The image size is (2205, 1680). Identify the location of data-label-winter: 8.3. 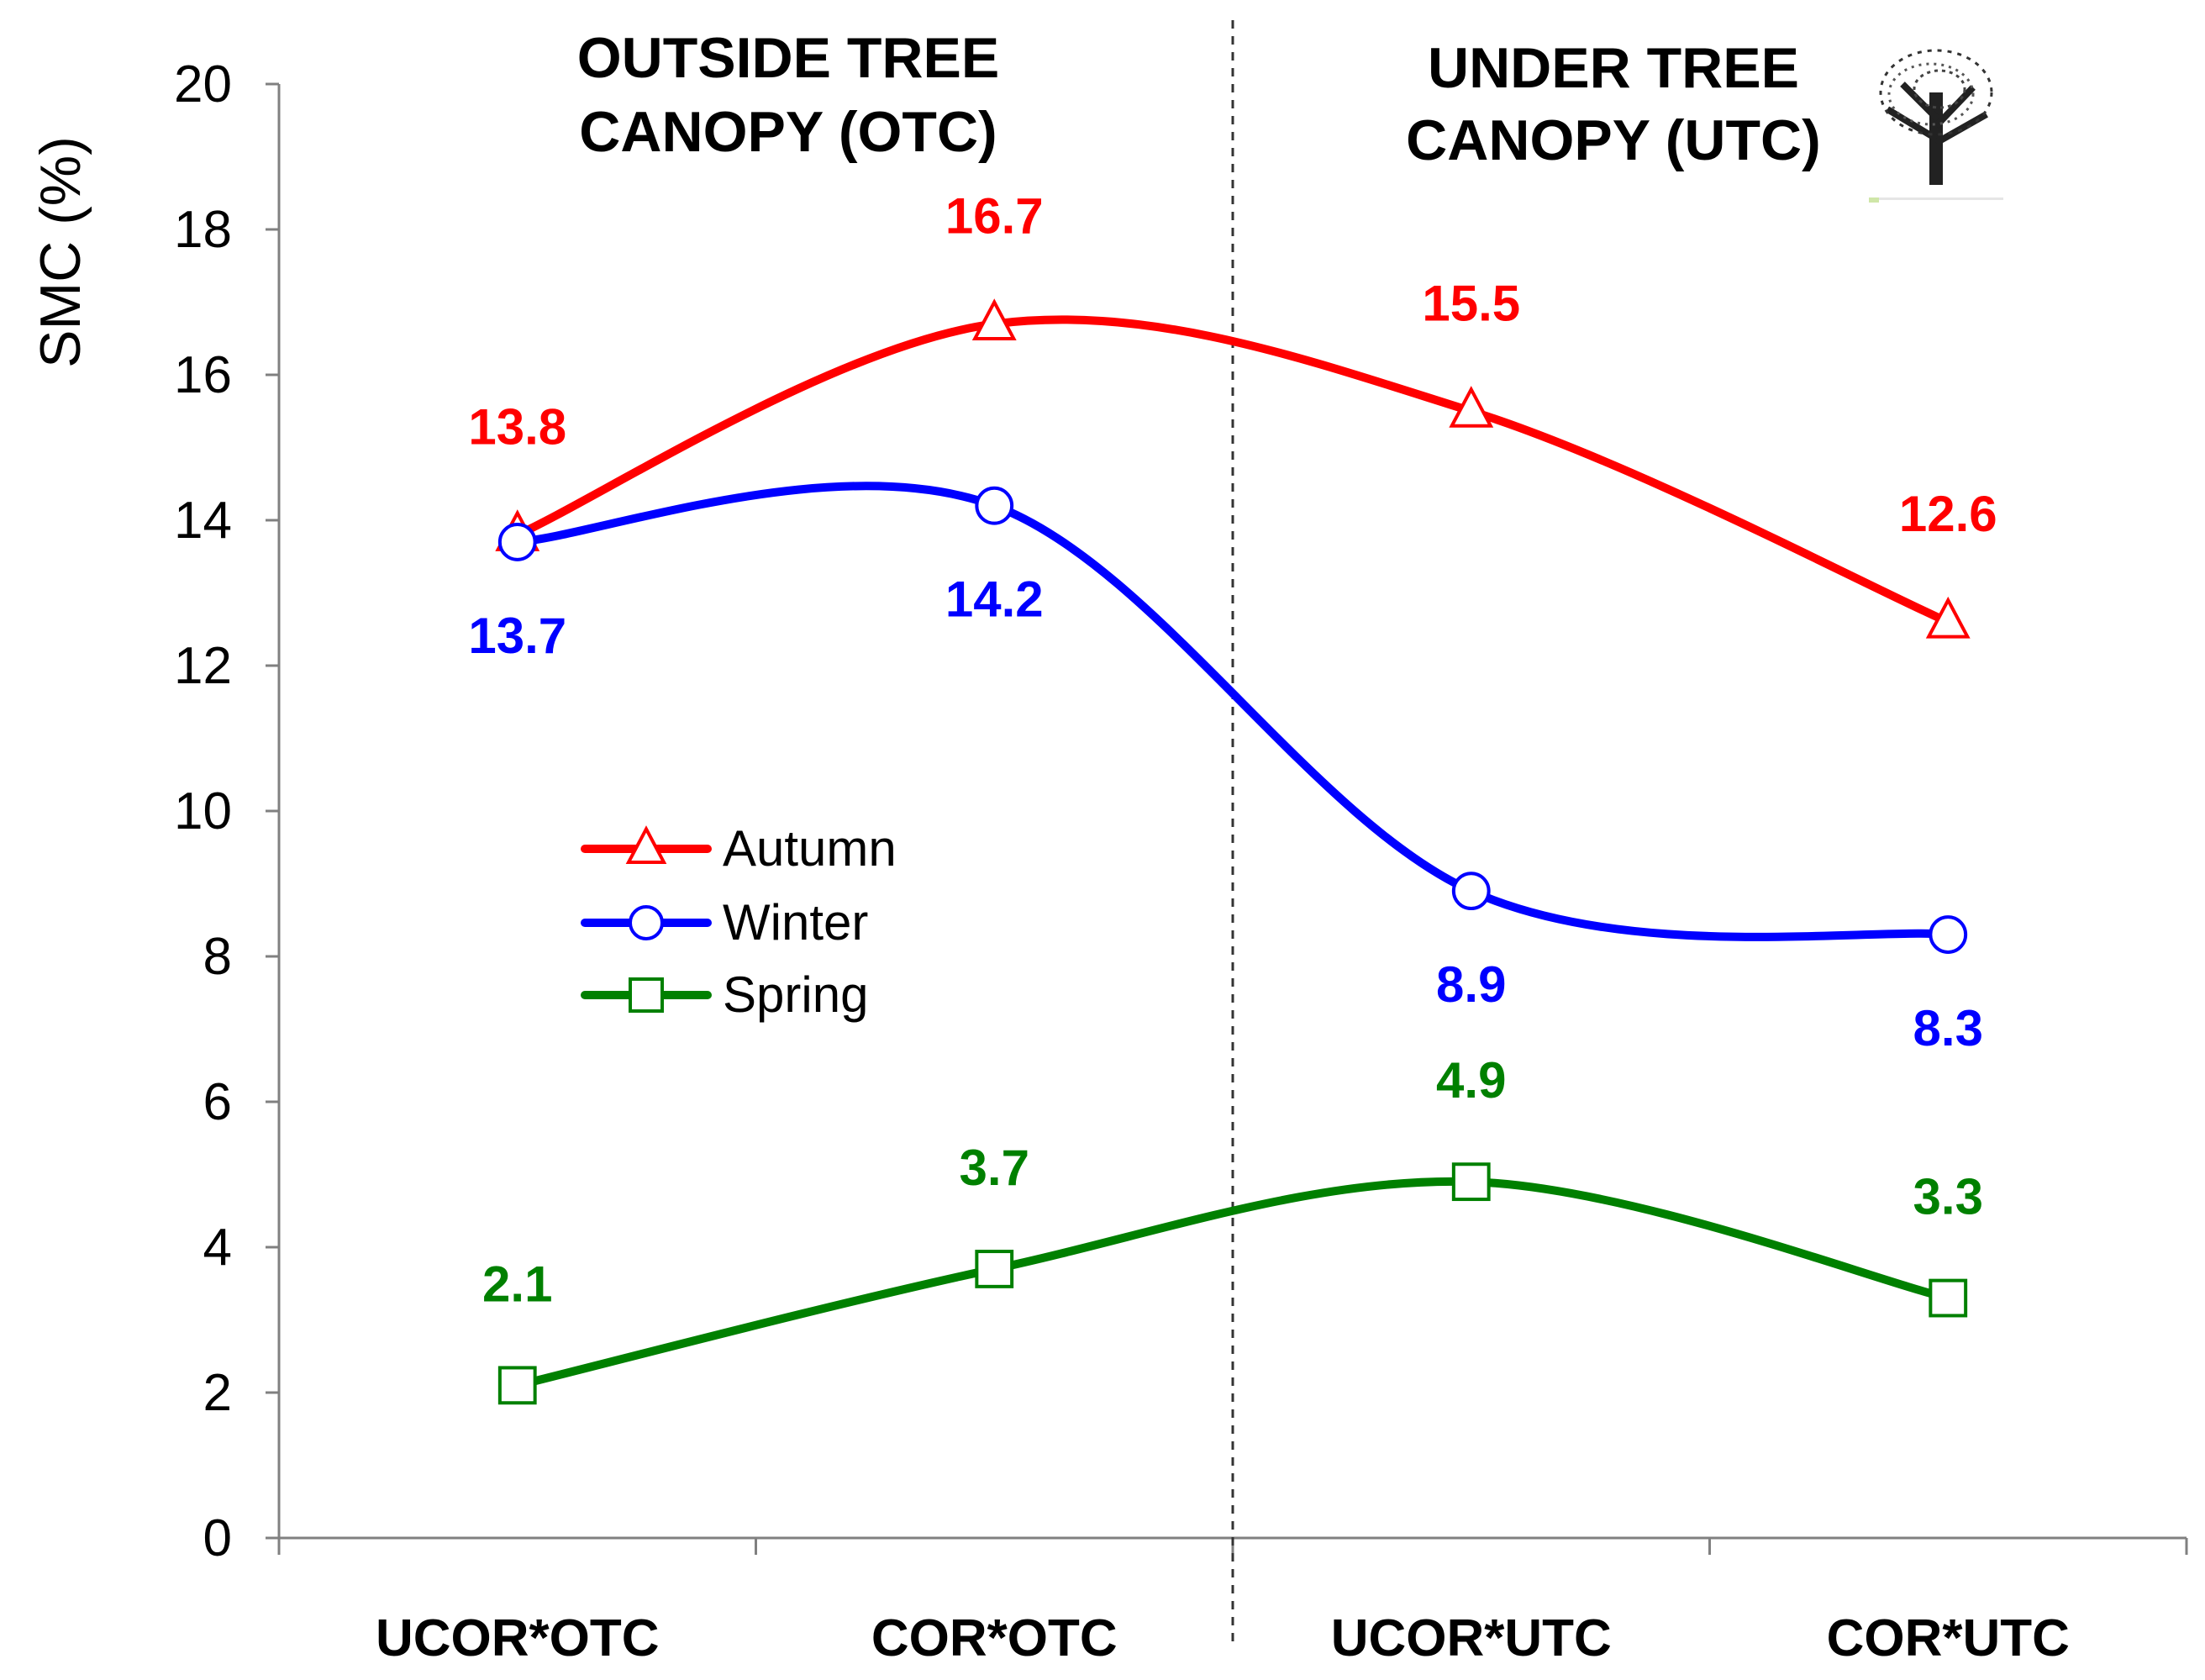
(1948, 1028).